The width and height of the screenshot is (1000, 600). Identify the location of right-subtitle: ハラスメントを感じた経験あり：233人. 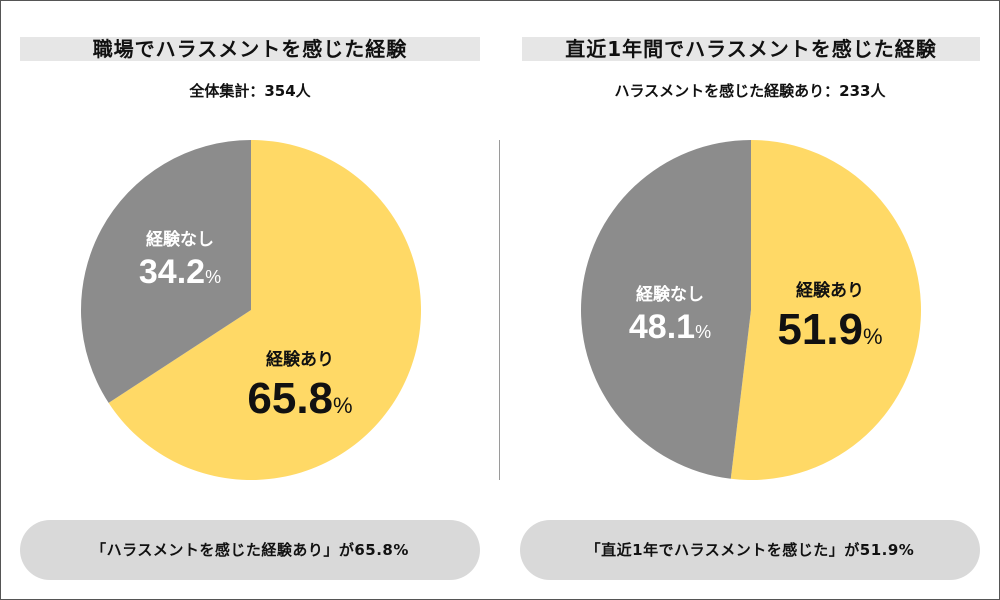
(750, 91).